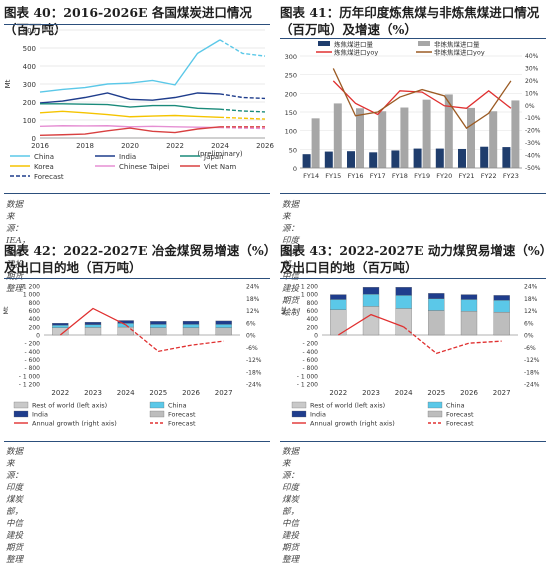  I want to click on series-line-korea, so click(130, 114).